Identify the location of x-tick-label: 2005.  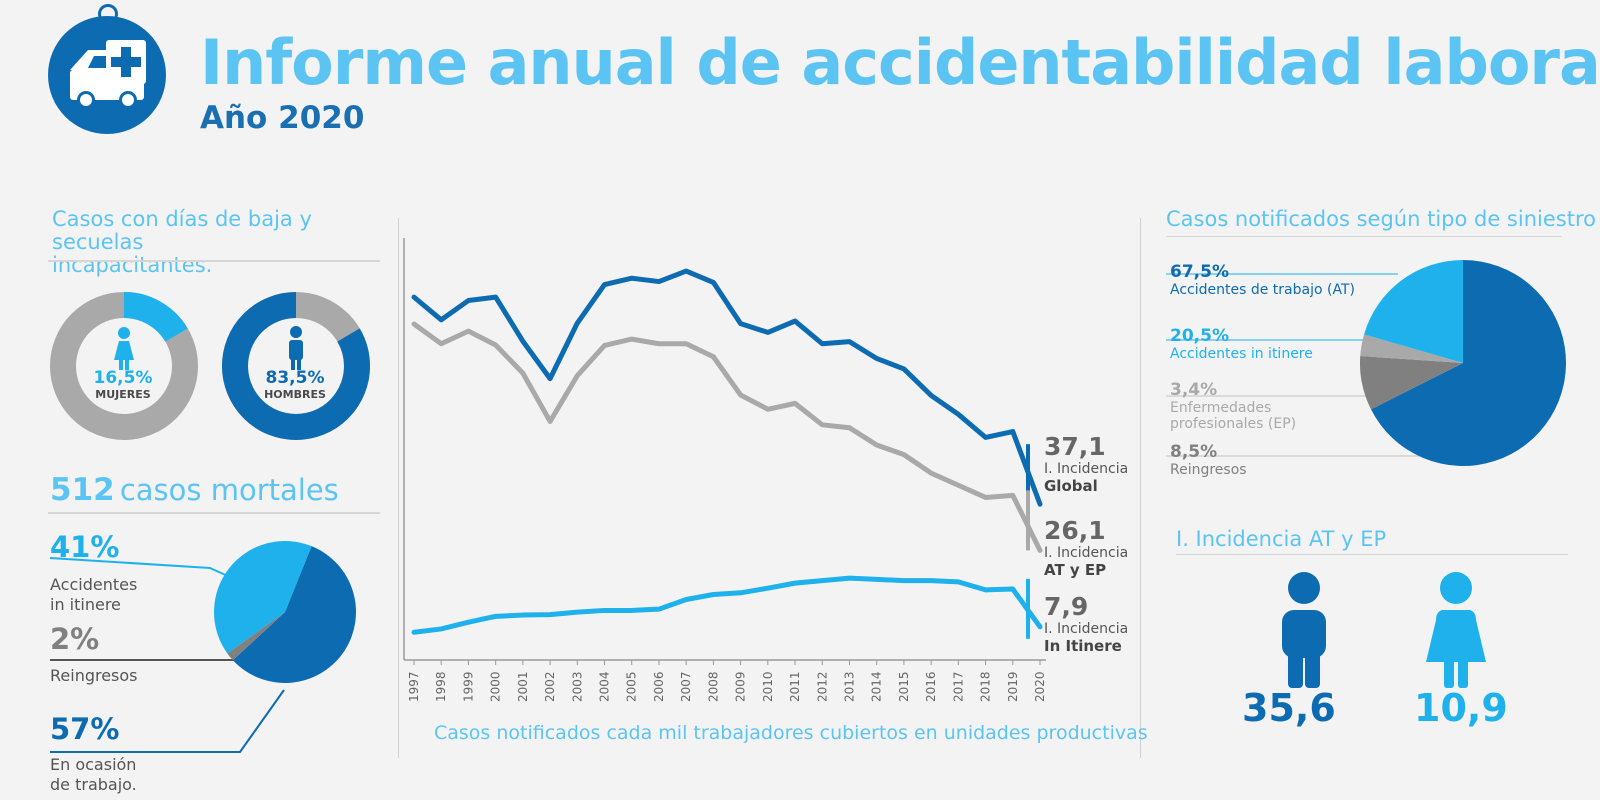
(632, 686).